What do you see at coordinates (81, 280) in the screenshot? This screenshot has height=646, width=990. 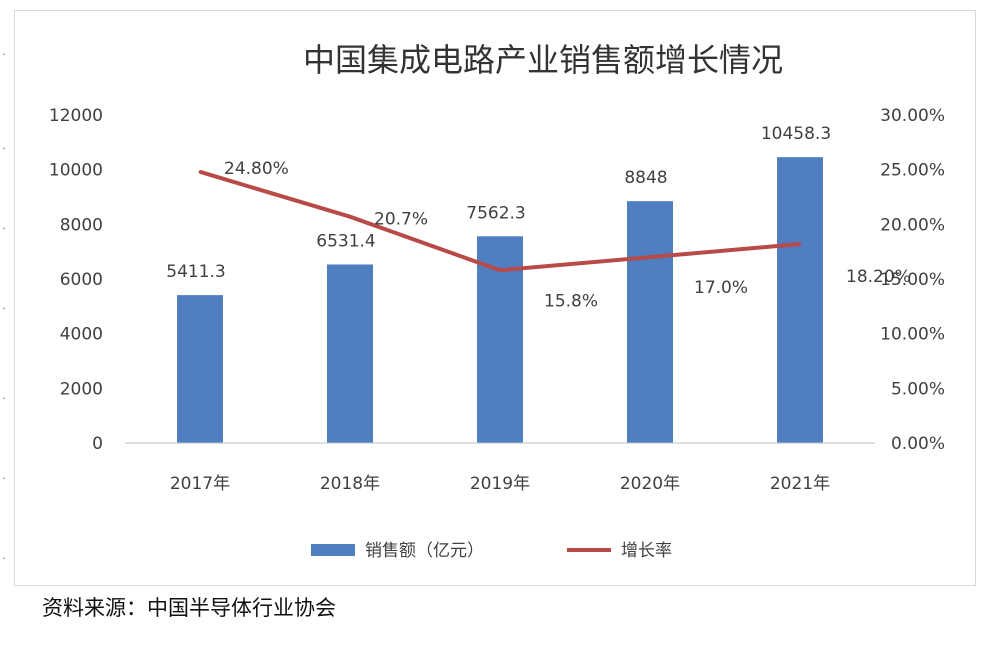 I see `y-left-tick-label: 6000` at bounding box center [81, 280].